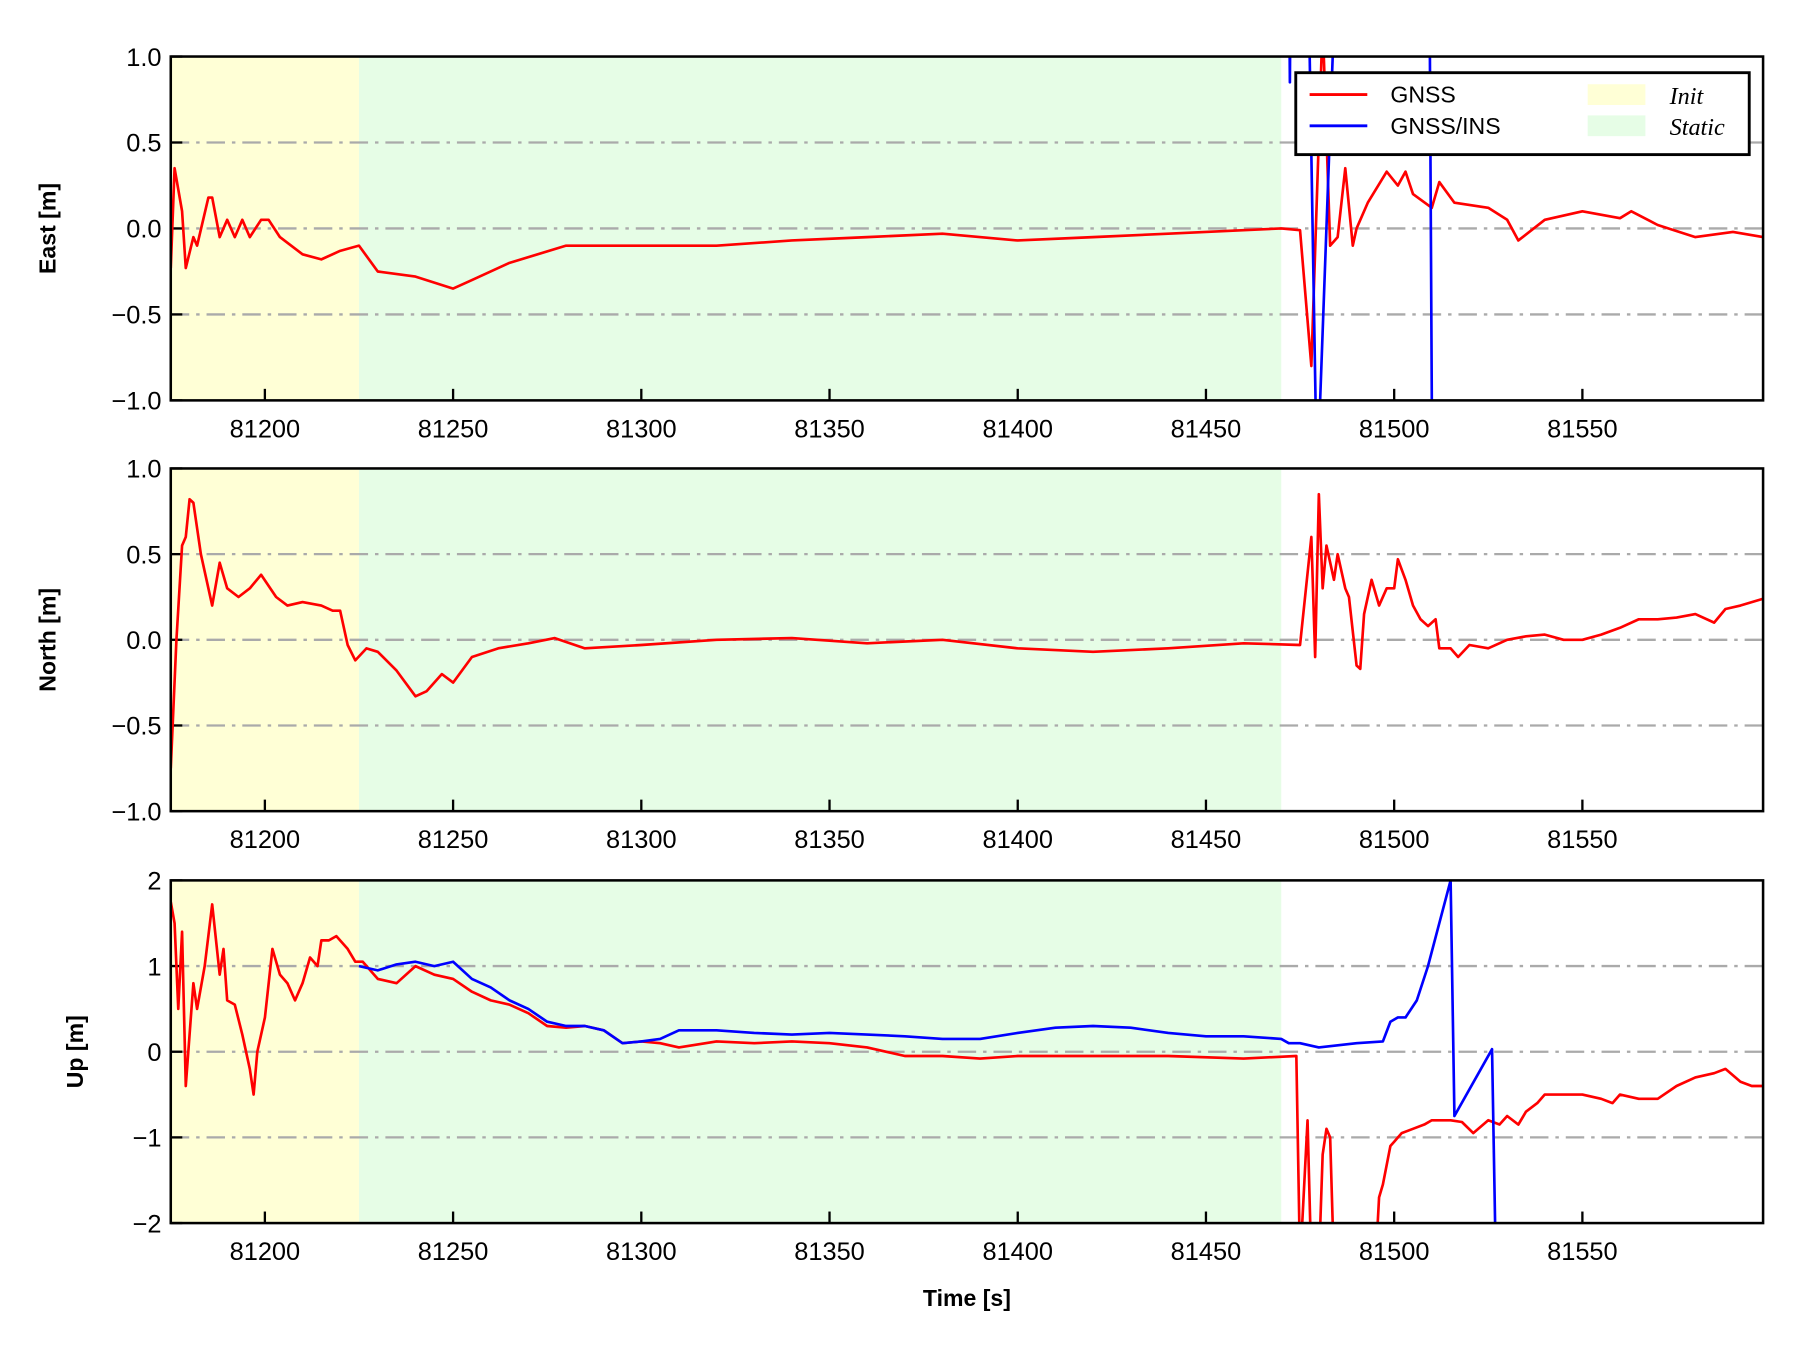 The width and height of the screenshot is (1800, 1350). What do you see at coordinates (154, 967) in the screenshot?
I see `y-tick-label: 1` at bounding box center [154, 967].